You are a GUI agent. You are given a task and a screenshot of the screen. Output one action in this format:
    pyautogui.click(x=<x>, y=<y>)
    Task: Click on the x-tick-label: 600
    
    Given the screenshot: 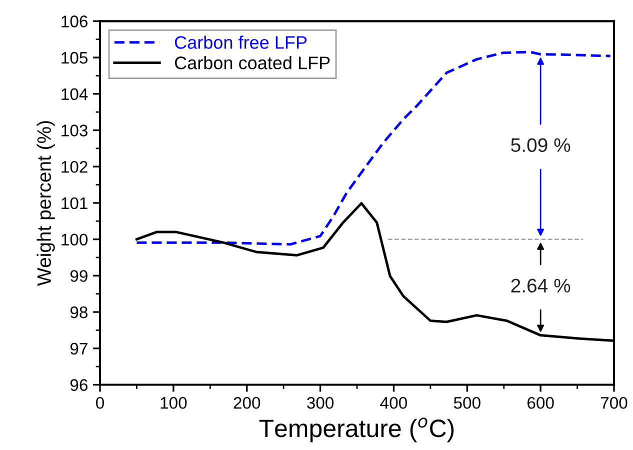 What is the action you would take?
    pyautogui.click(x=541, y=402)
    